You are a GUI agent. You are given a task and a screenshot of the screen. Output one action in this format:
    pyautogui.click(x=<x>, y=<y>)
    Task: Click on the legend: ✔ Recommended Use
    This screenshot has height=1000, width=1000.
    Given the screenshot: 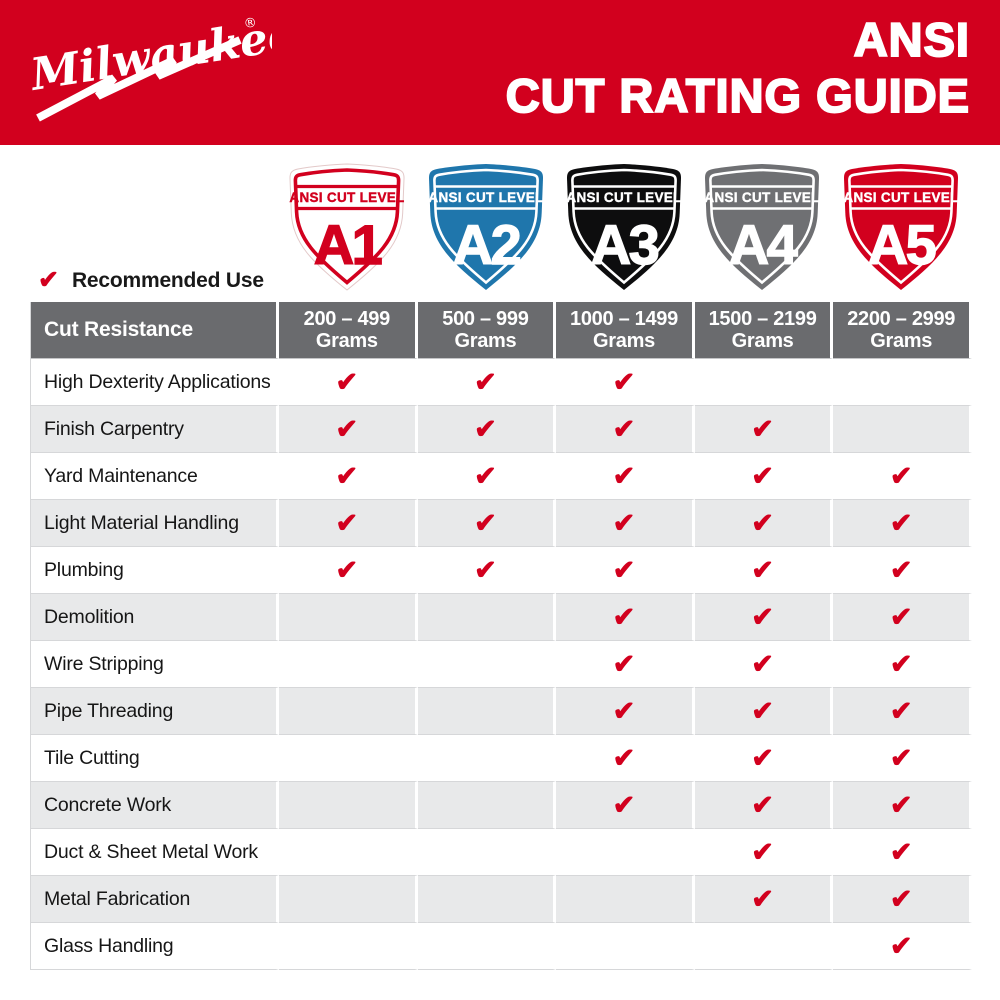 What is the action you would take?
    pyautogui.click(x=151, y=280)
    